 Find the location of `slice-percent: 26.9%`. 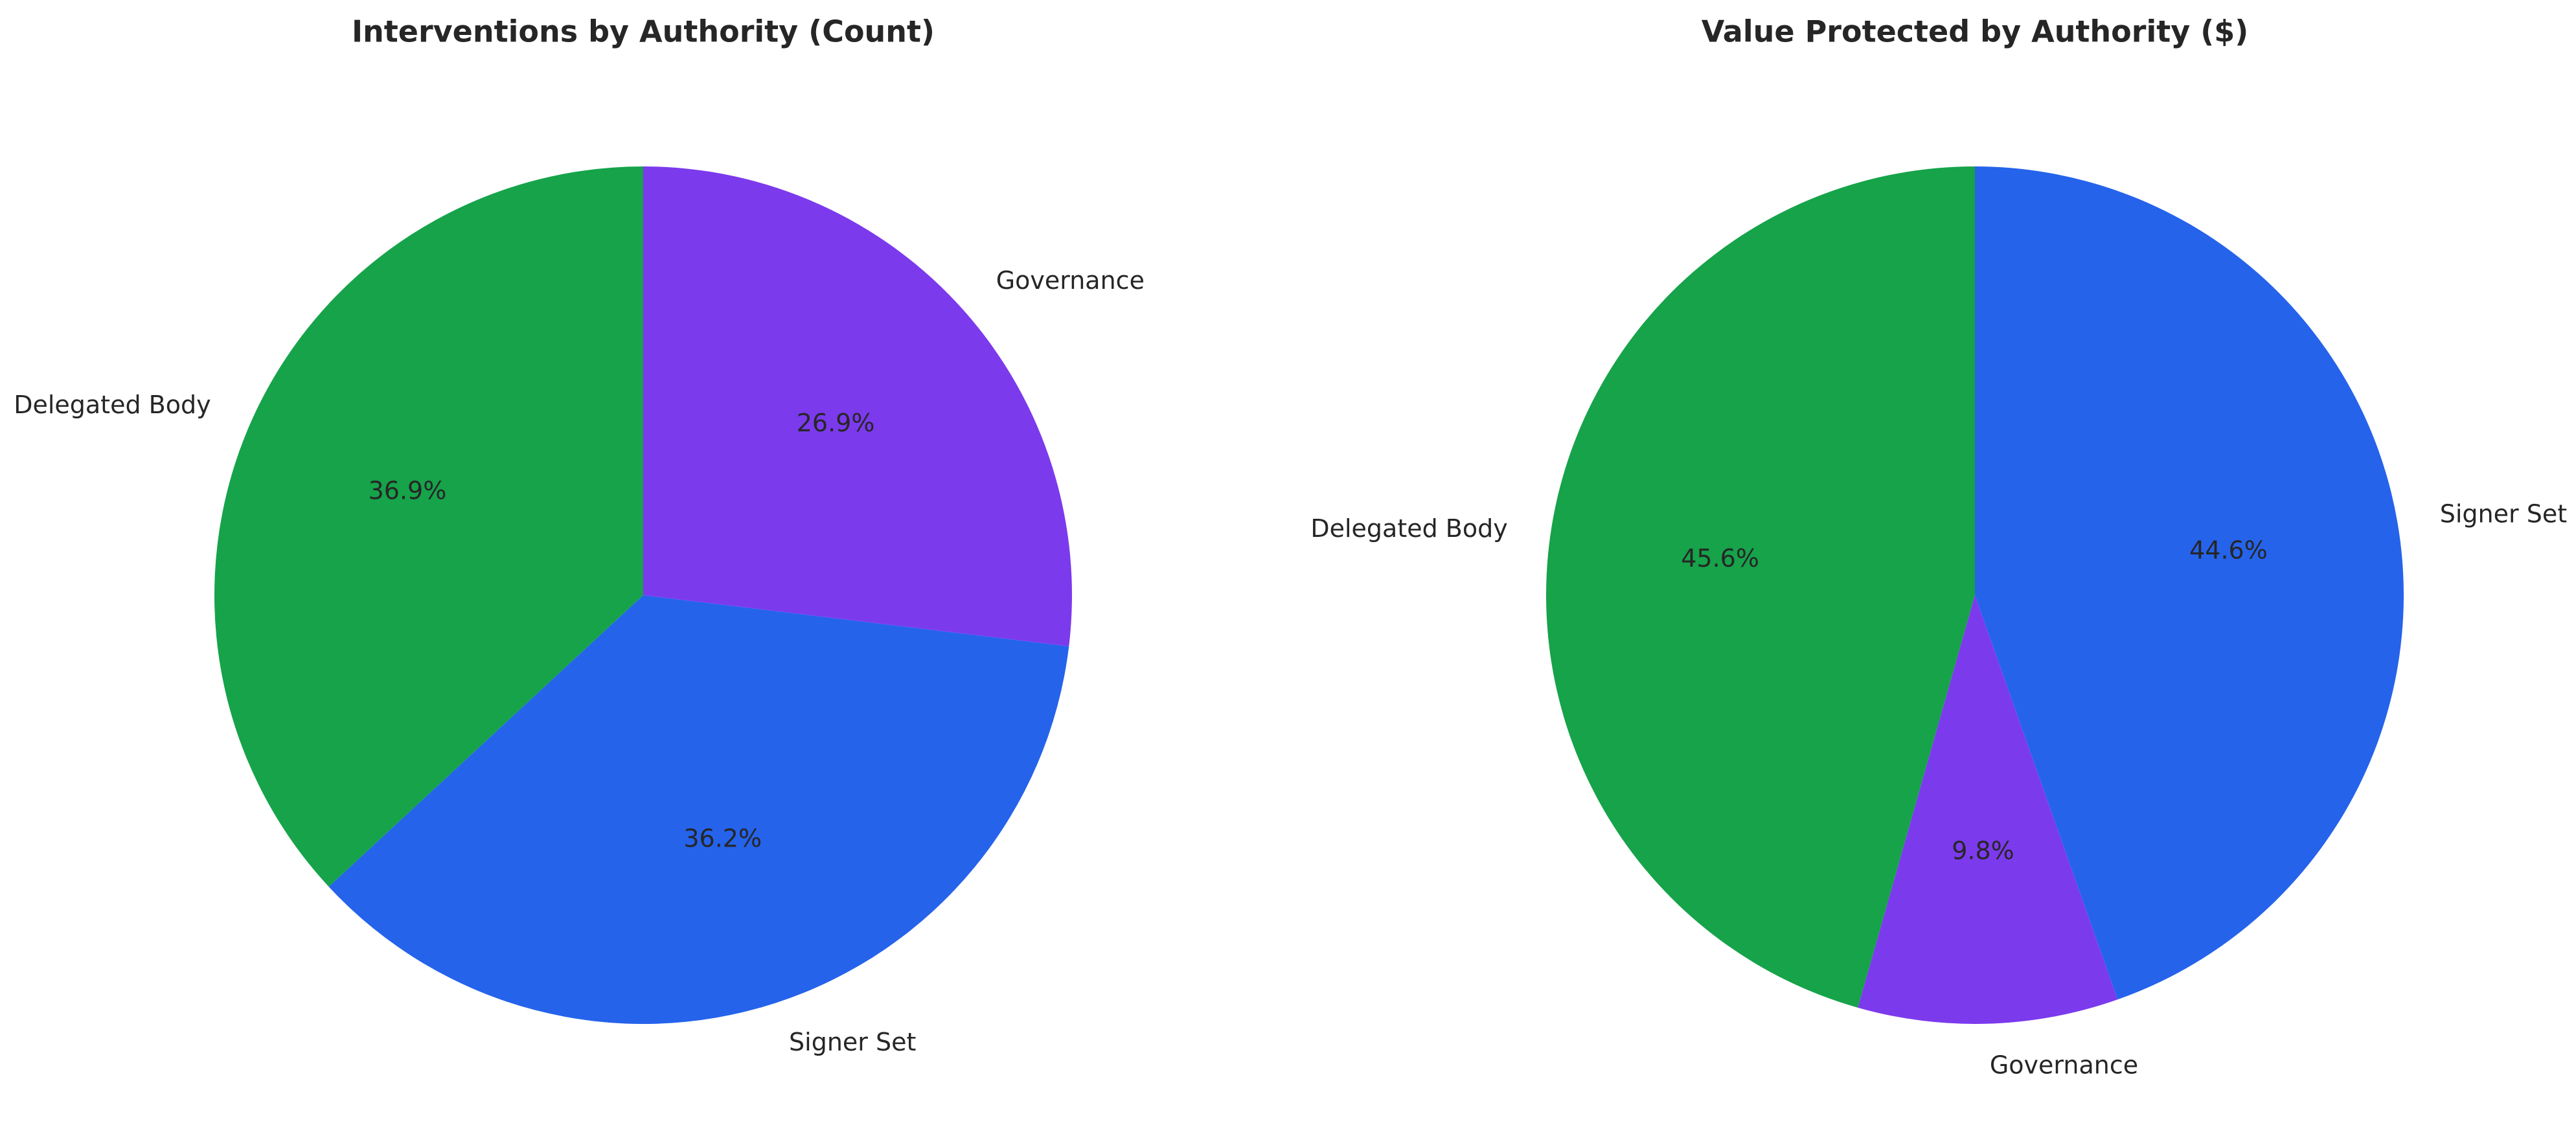

slice-percent: 26.9% is located at coordinates (836, 423).